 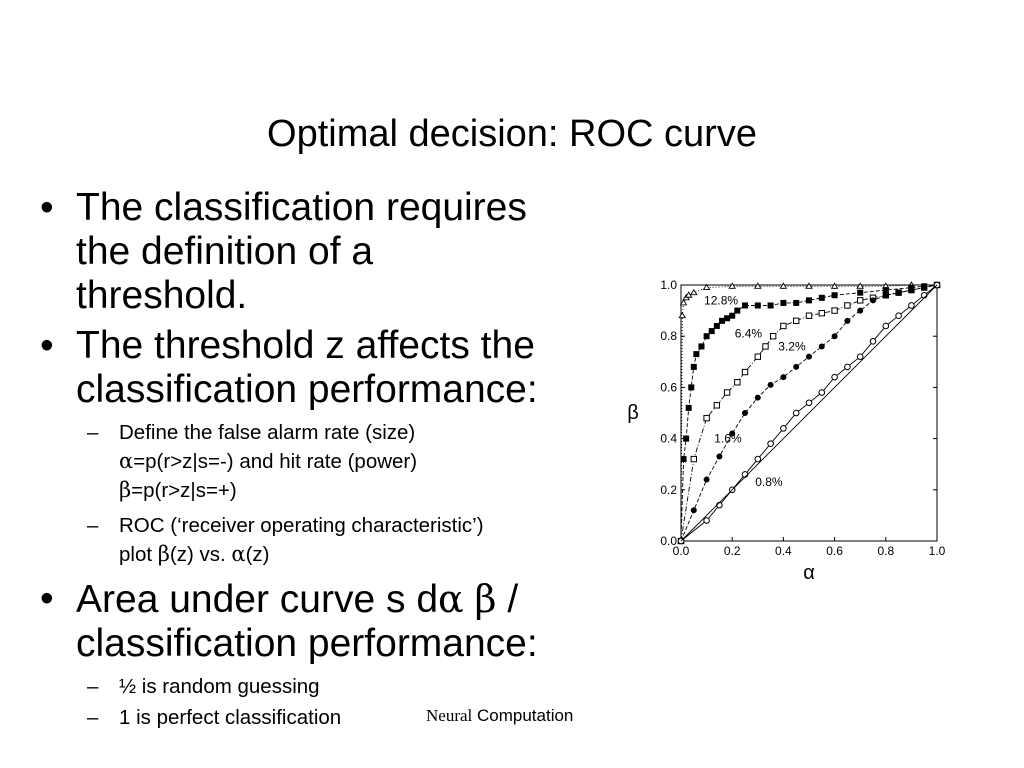 I want to click on series-annotation: 1.6%, so click(x=728, y=439).